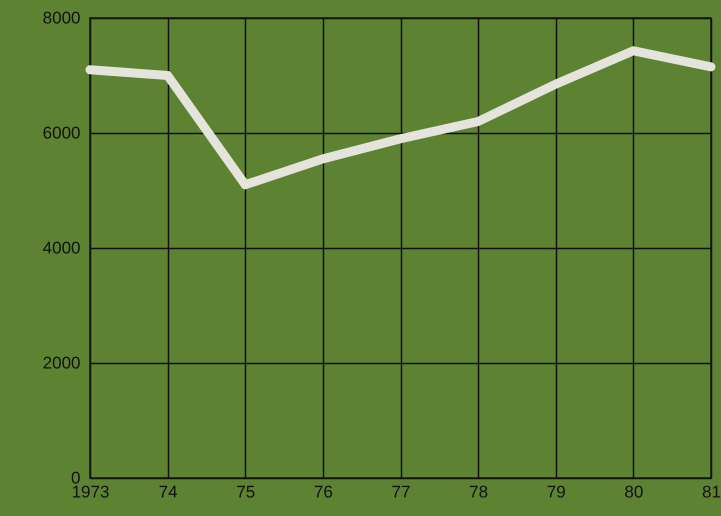  What do you see at coordinates (634, 492) in the screenshot?
I see `x-tick-label: 80` at bounding box center [634, 492].